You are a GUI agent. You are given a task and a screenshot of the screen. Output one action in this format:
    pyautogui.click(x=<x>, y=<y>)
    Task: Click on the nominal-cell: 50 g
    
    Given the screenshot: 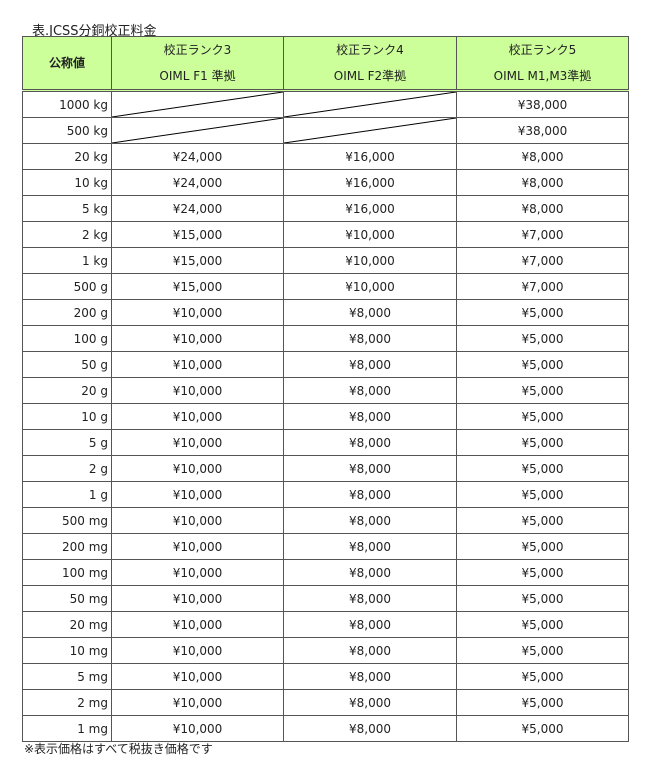 What is the action you would take?
    pyautogui.click(x=67, y=364)
    